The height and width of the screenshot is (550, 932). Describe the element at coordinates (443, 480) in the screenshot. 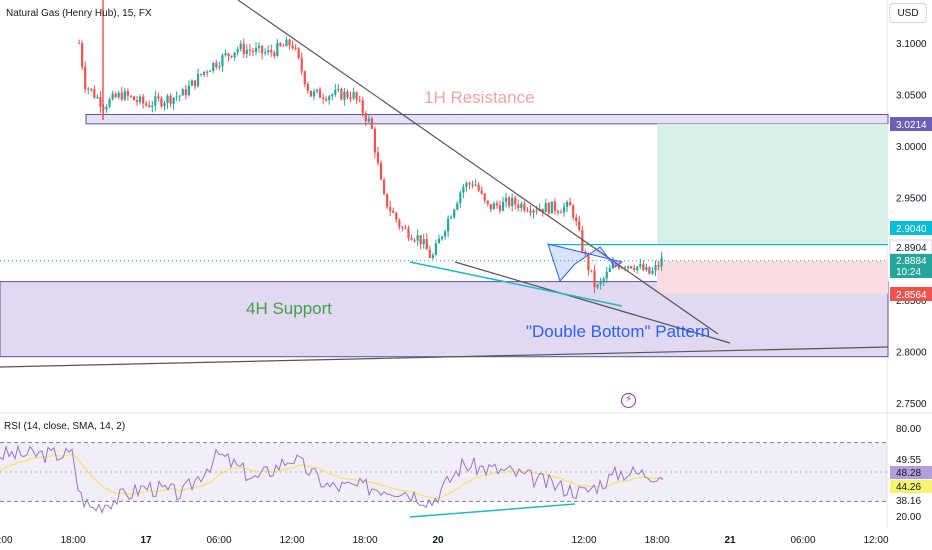

I see `rsi-layer` at that location.